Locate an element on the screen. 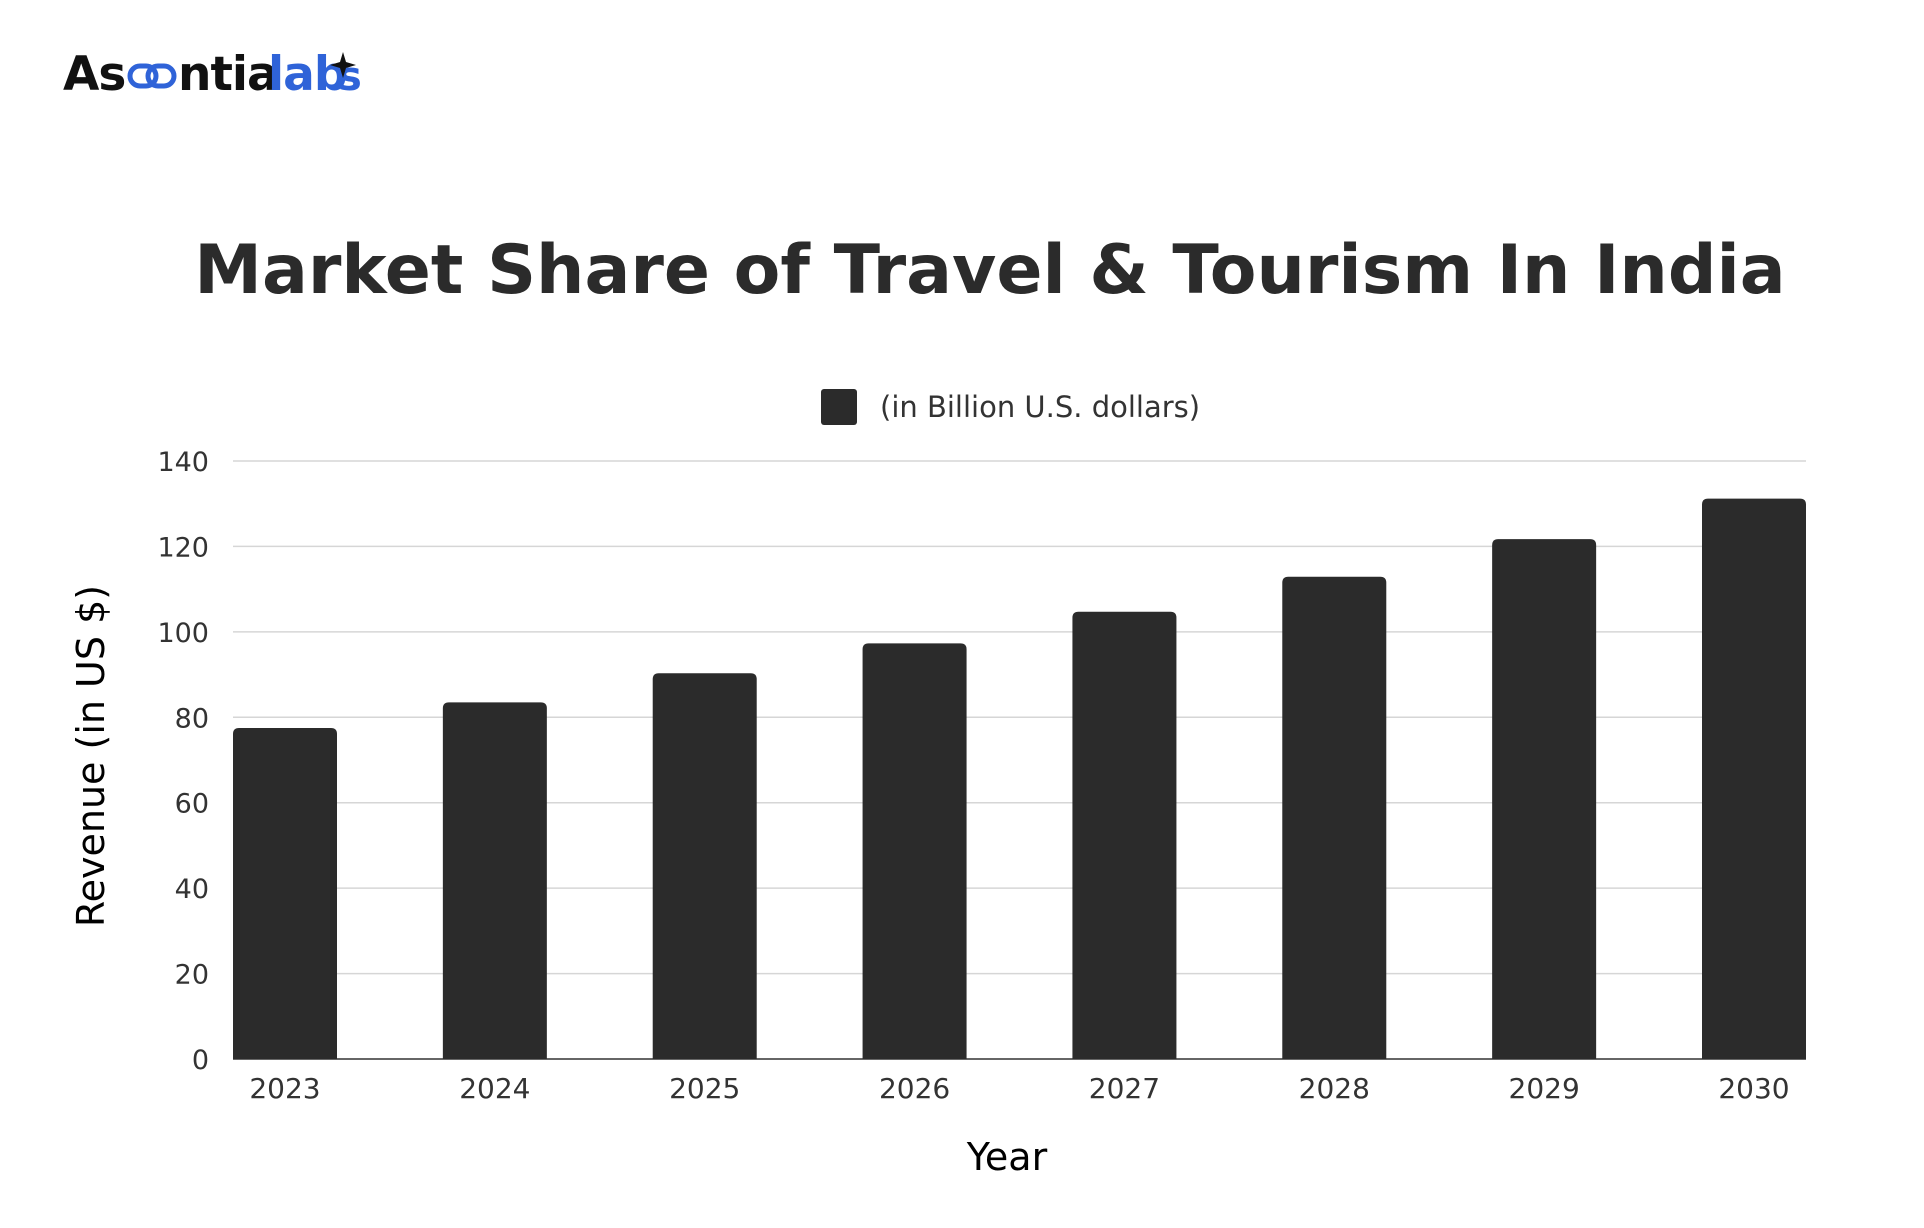  x-tick-label: 2028 is located at coordinates (1334, 1088).